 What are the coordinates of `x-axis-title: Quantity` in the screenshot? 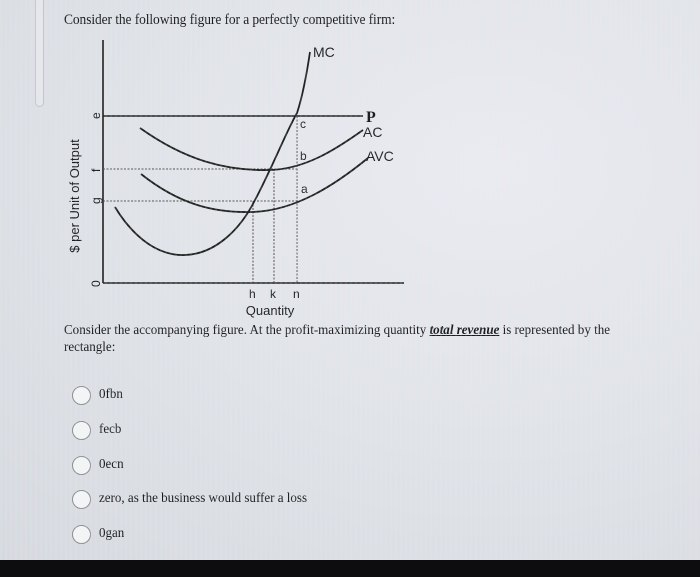 It's located at (270, 310).